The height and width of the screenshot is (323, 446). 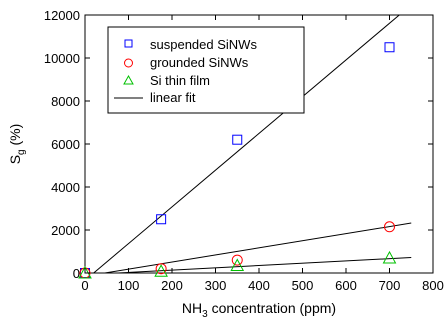 What do you see at coordinates (62, 15) in the screenshot?
I see `y-tick-label: 12000` at bounding box center [62, 15].